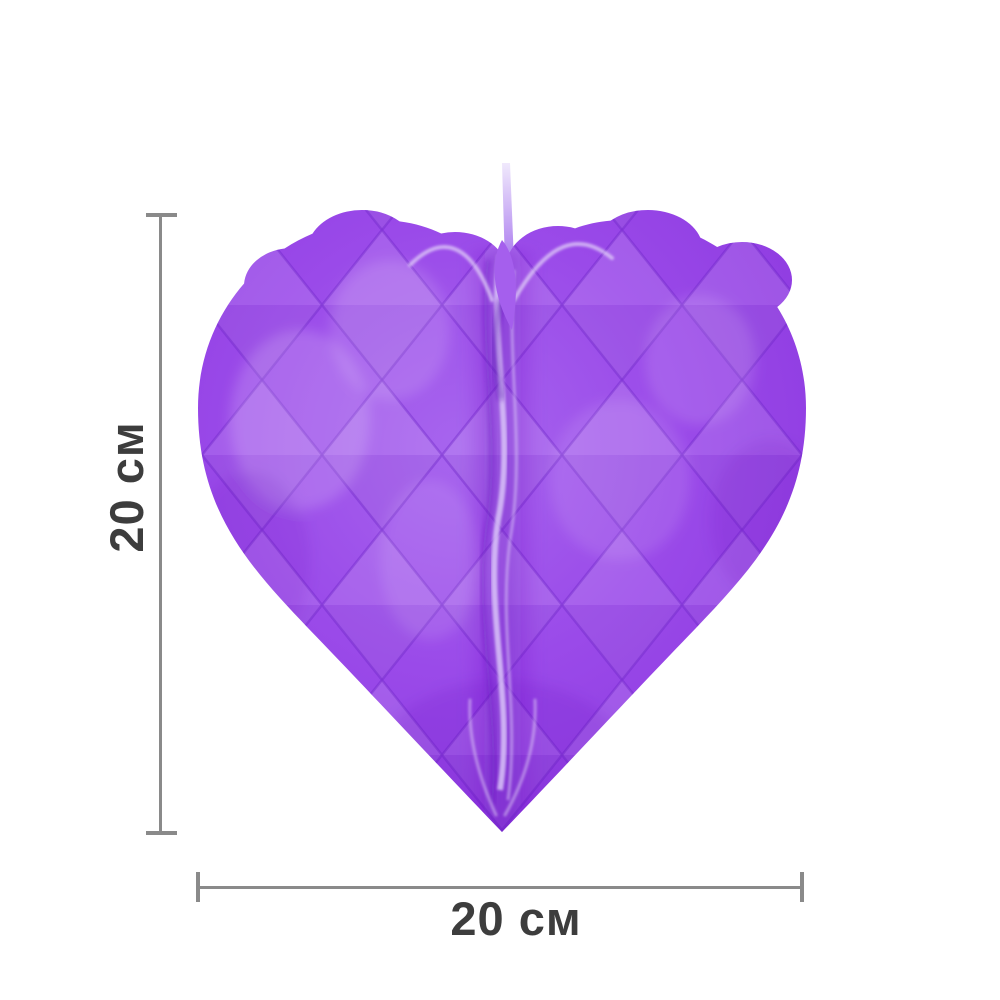  What do you see at coordinates (161, 833) in the screenshot?
I see `vertical-line-bottom-cap` at bounding box center [161, 833].